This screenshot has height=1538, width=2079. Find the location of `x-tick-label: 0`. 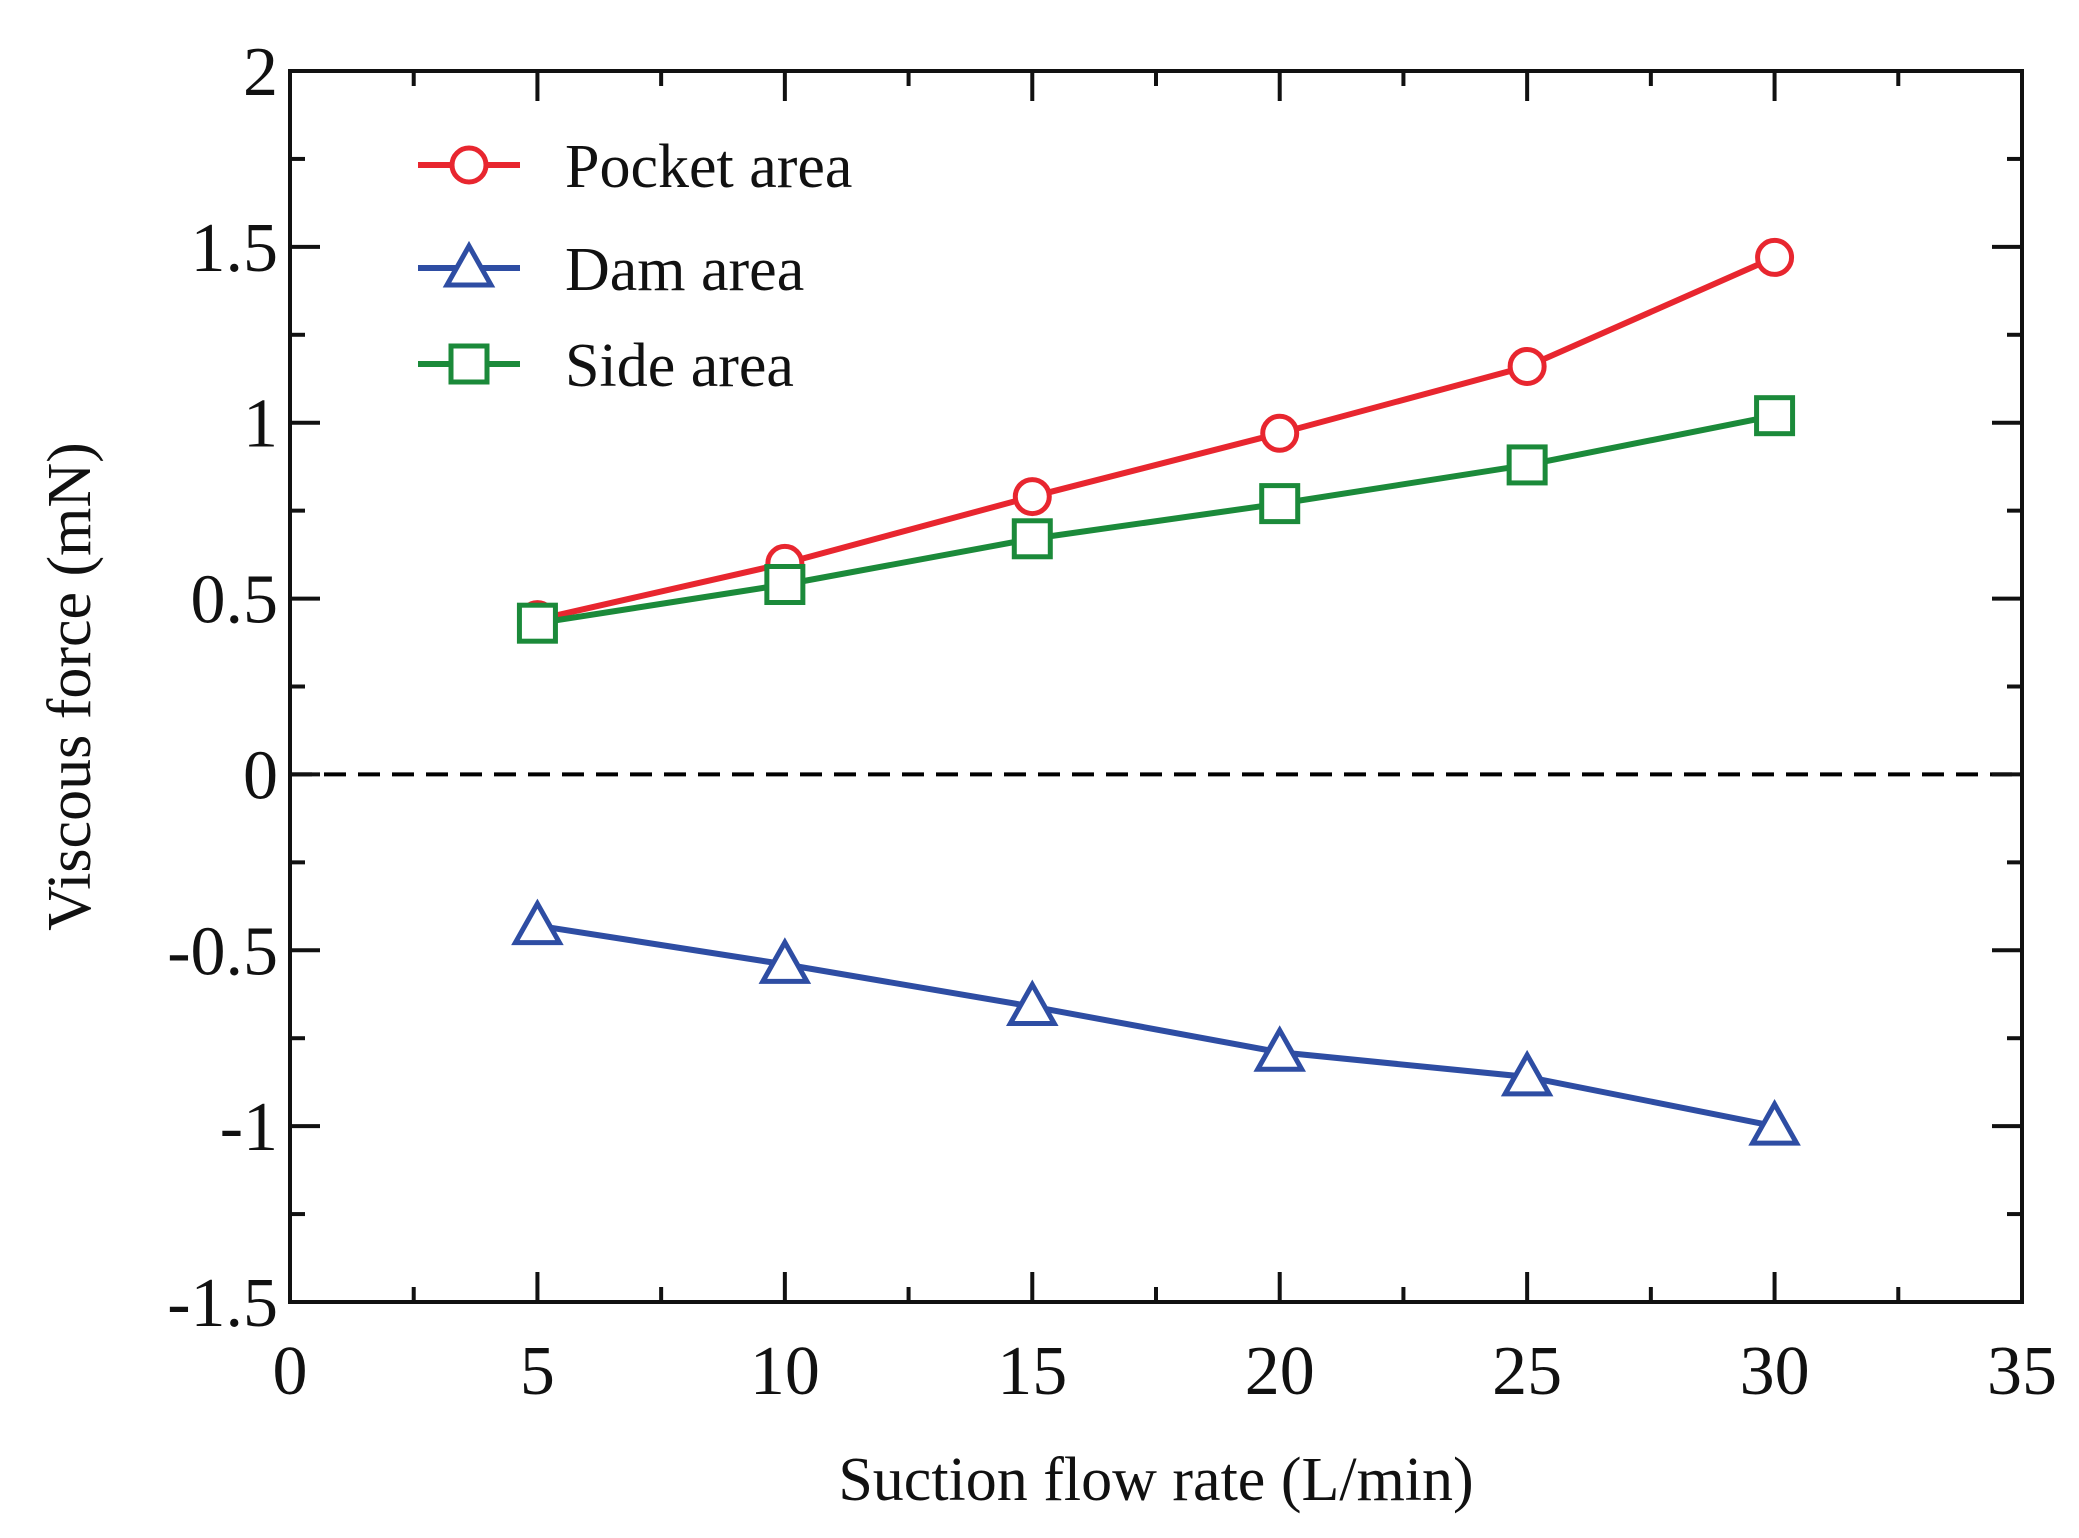

x-tick-label: 0 is located at coordinates (290, 1371).